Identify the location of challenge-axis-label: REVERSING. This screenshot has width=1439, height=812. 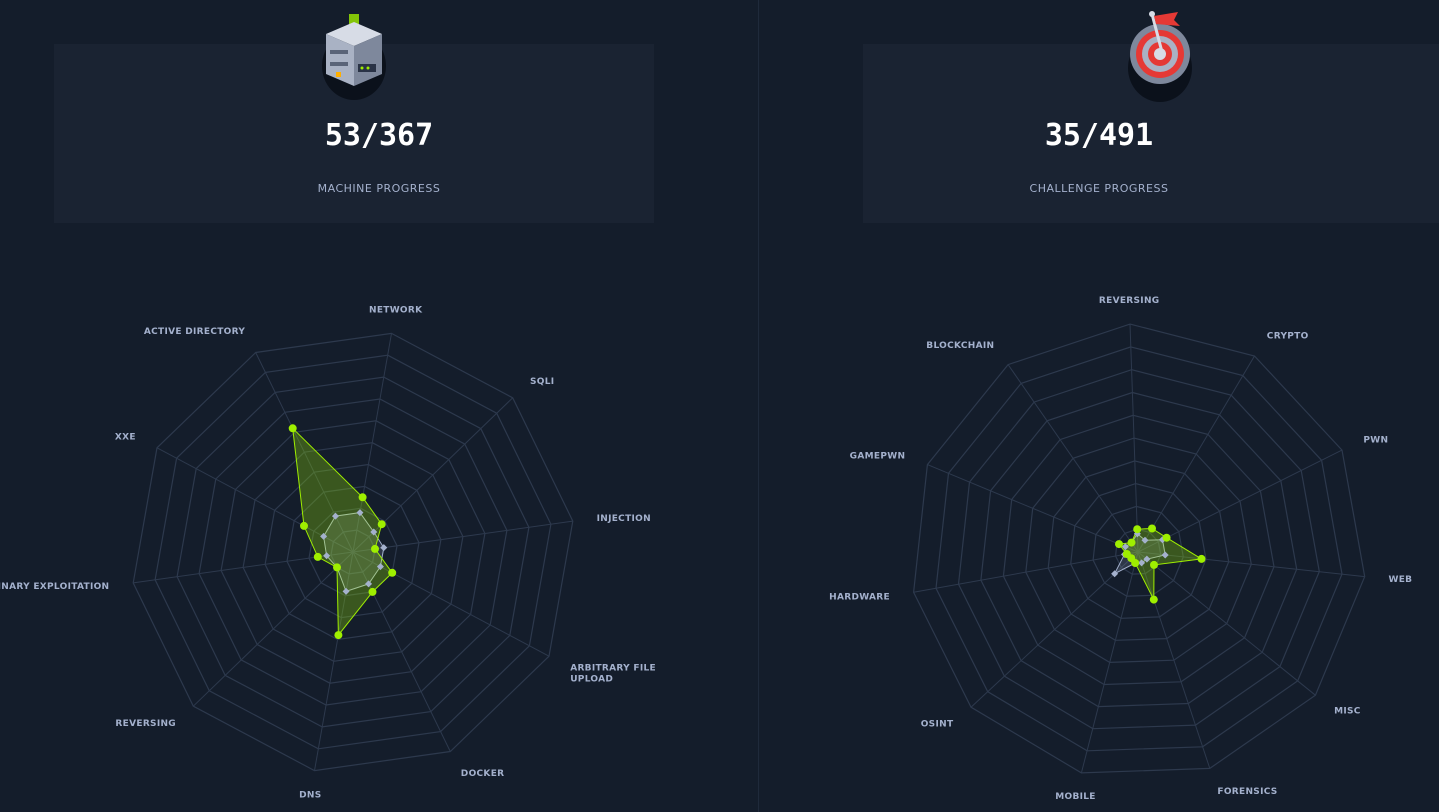
(1129, 301).